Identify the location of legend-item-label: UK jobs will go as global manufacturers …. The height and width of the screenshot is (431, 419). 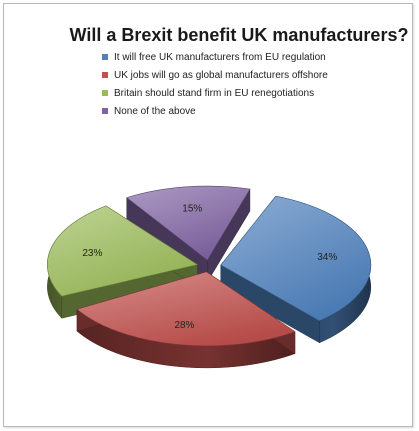
(221, 75).